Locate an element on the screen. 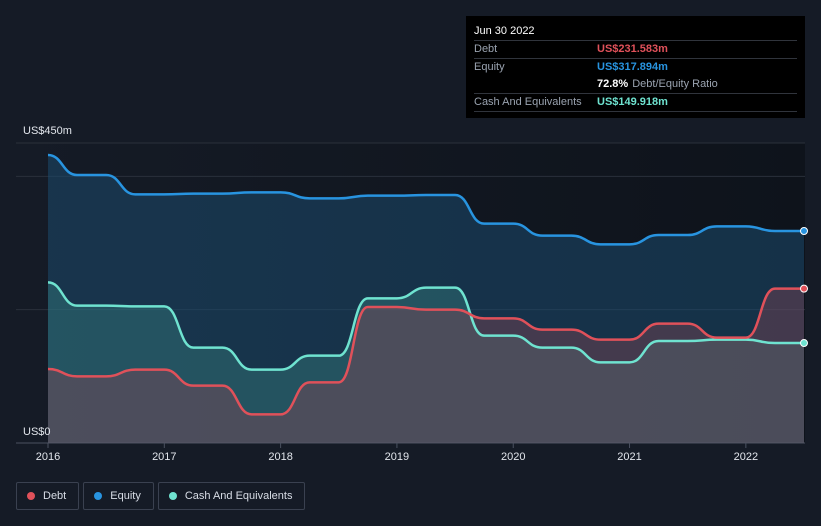  legend-debt-label: Debt is located at coordinates (55, 496).